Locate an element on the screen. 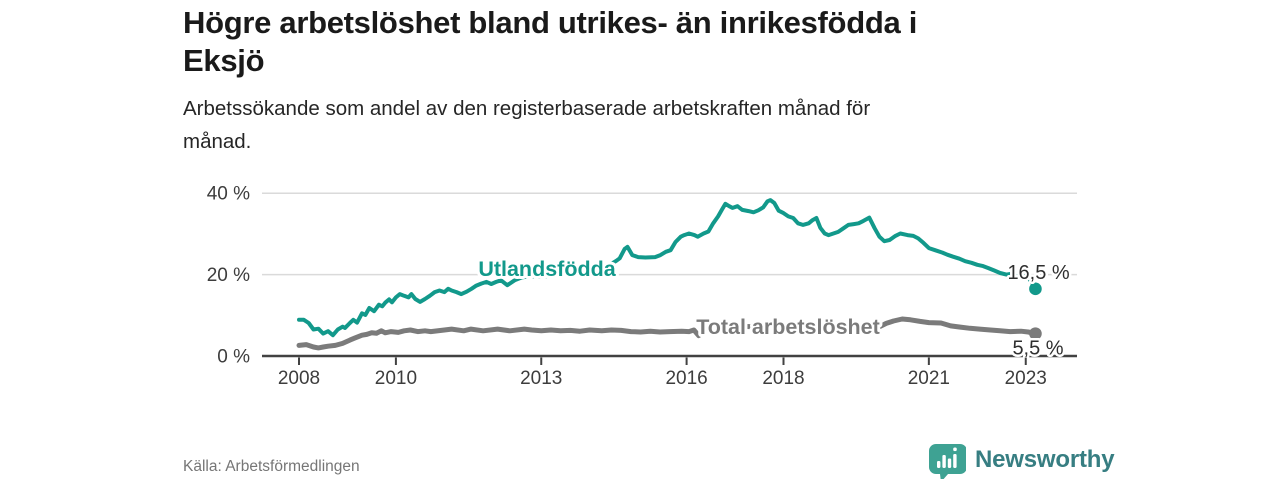 The height and width of the screenshot is (480, 1280). text-line: månad. is located at coordinates (217, 141).